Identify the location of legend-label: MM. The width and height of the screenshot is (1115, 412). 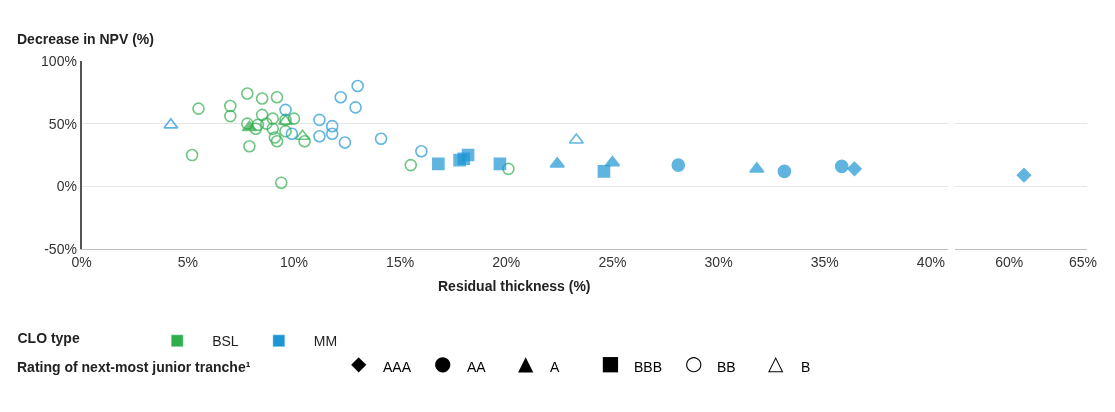
(325, 341).